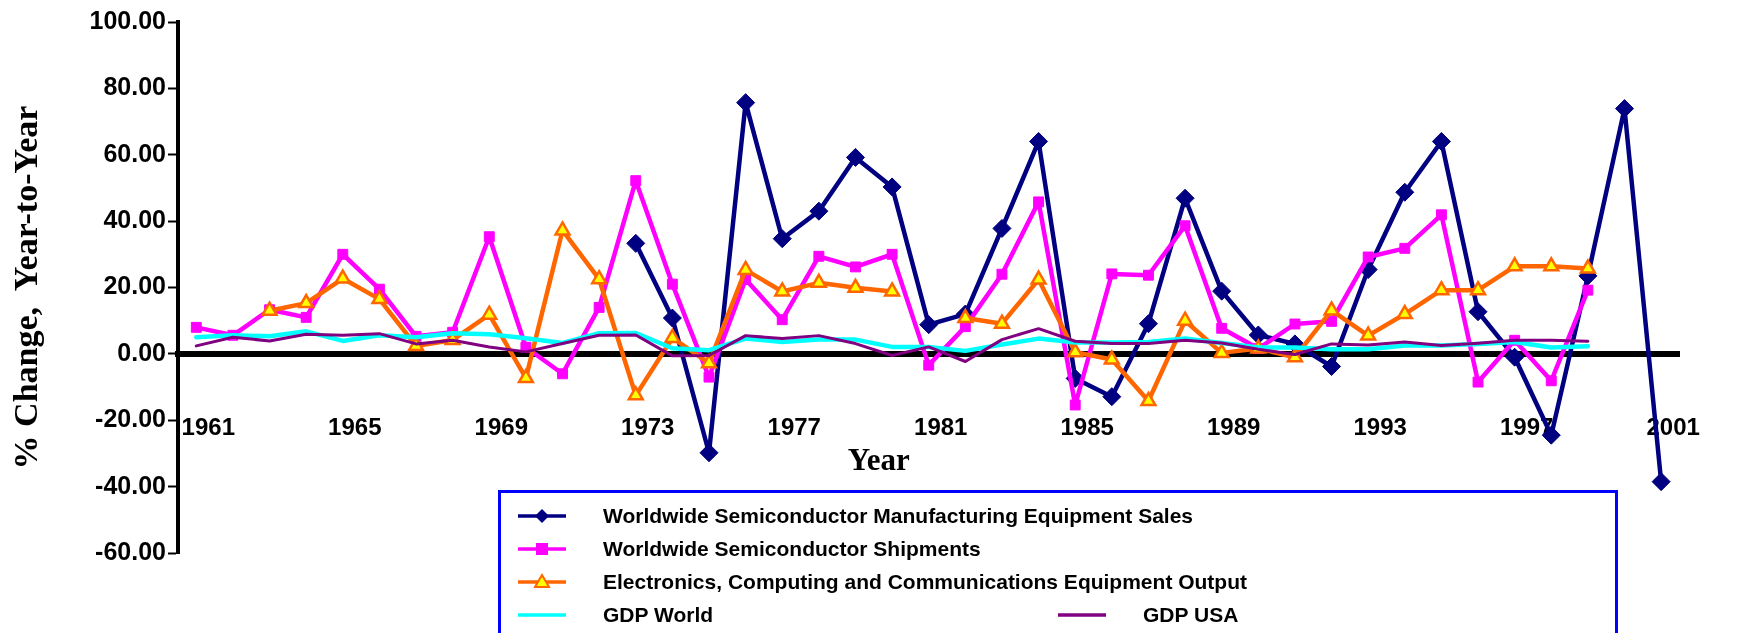  What do you see at coordinates (878, 459) in the screenshot?
I see `x-axis-title: Year` at bounding box center [878, 459].